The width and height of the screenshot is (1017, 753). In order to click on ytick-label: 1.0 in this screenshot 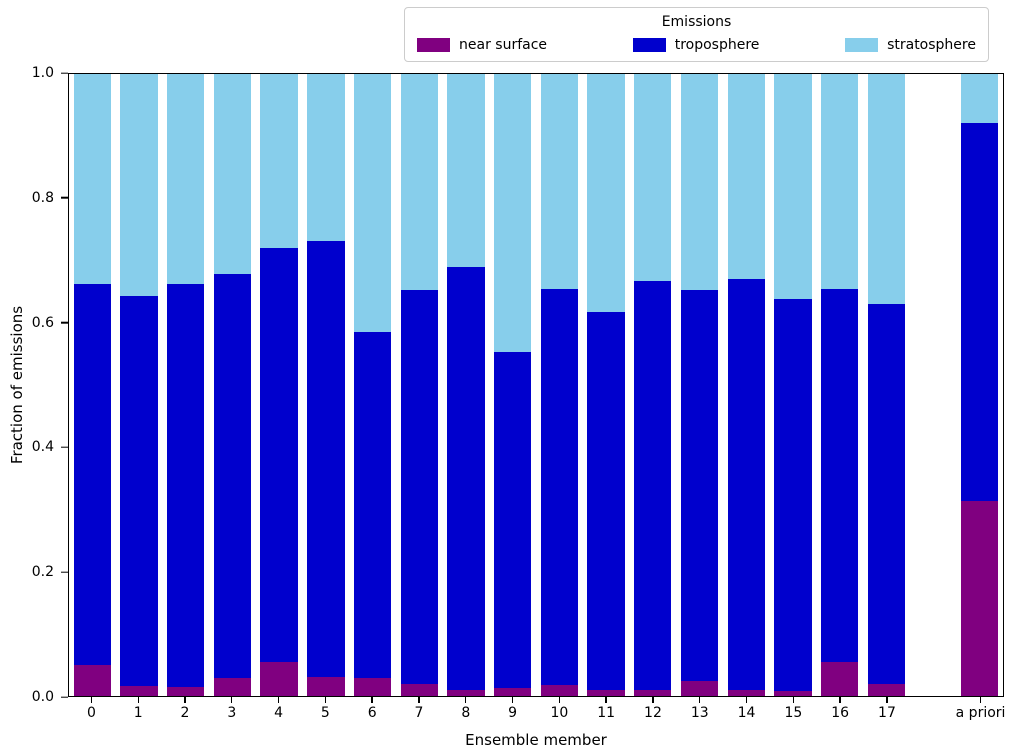, I will do `click(42, 73)`.